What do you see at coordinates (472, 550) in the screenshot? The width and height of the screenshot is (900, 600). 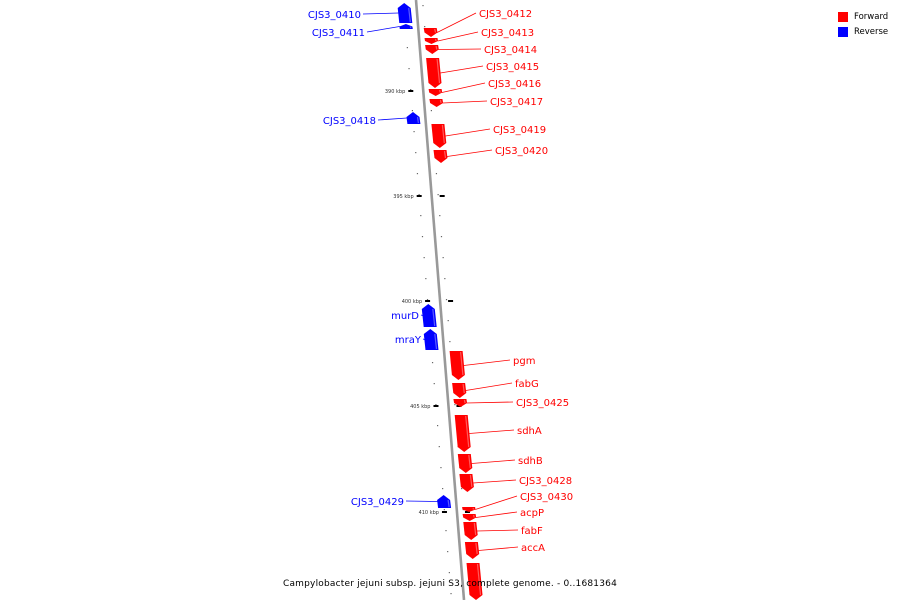 I see `gene-feature-acca` at bounding box center [472, 550].